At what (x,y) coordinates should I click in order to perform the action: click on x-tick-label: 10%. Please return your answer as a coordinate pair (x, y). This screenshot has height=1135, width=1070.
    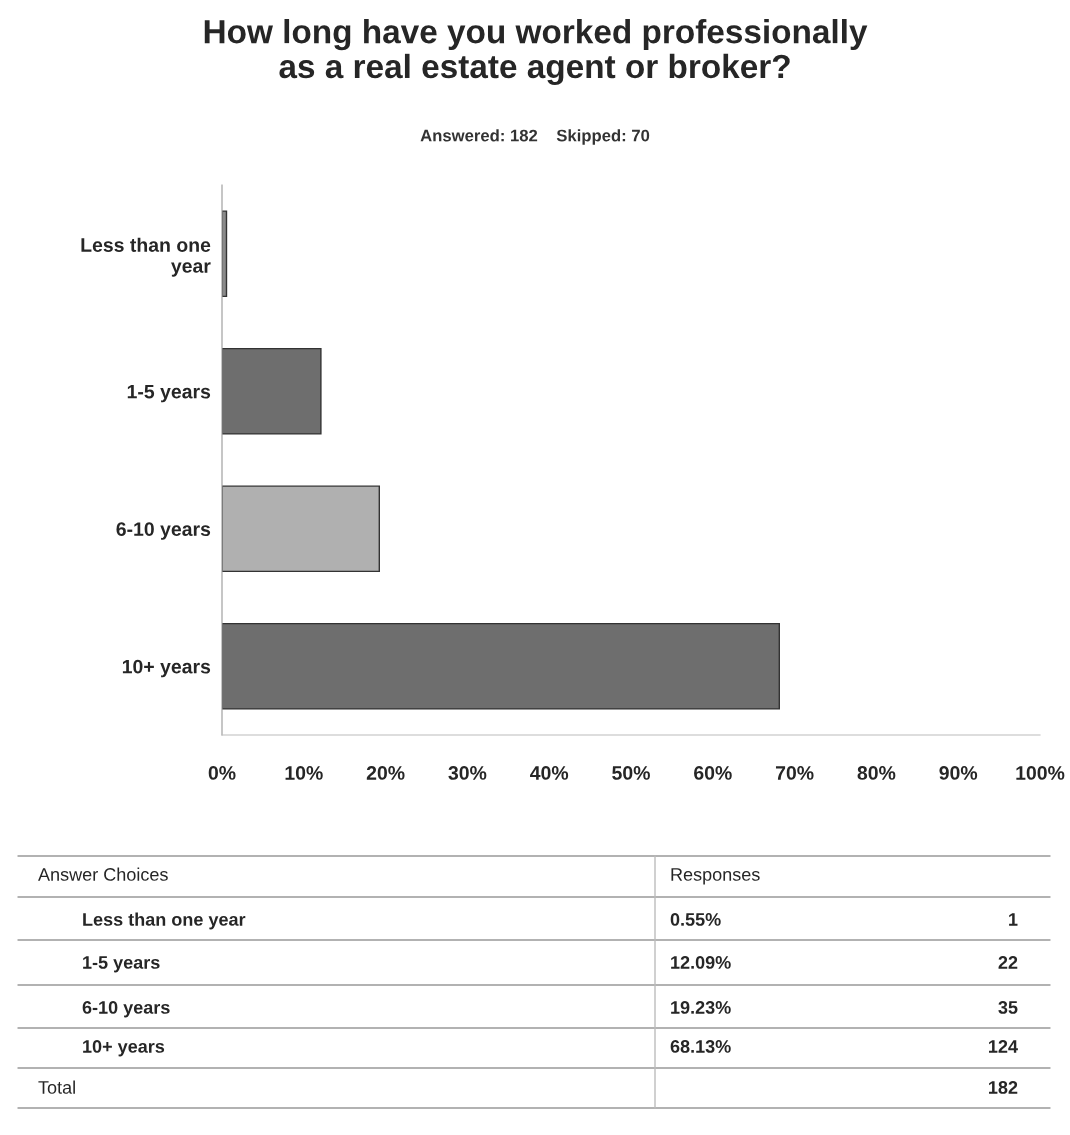
    Looking at the image, I should click on (304, 773).